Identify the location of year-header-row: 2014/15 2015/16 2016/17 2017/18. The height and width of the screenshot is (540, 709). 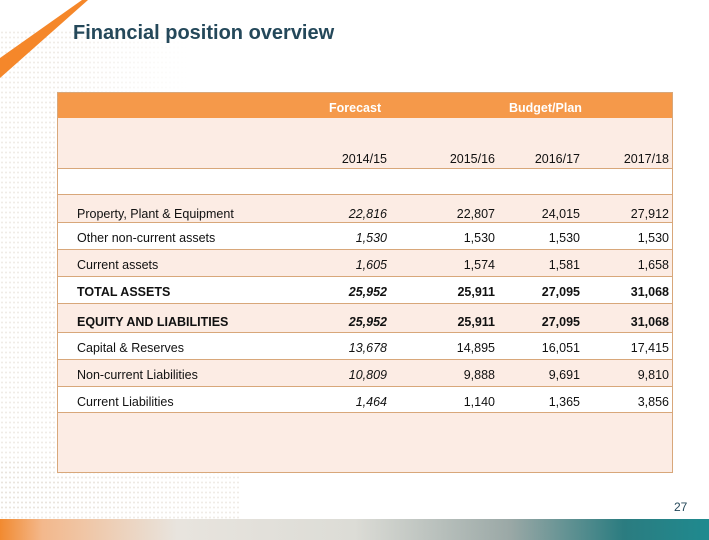
(365, 143).